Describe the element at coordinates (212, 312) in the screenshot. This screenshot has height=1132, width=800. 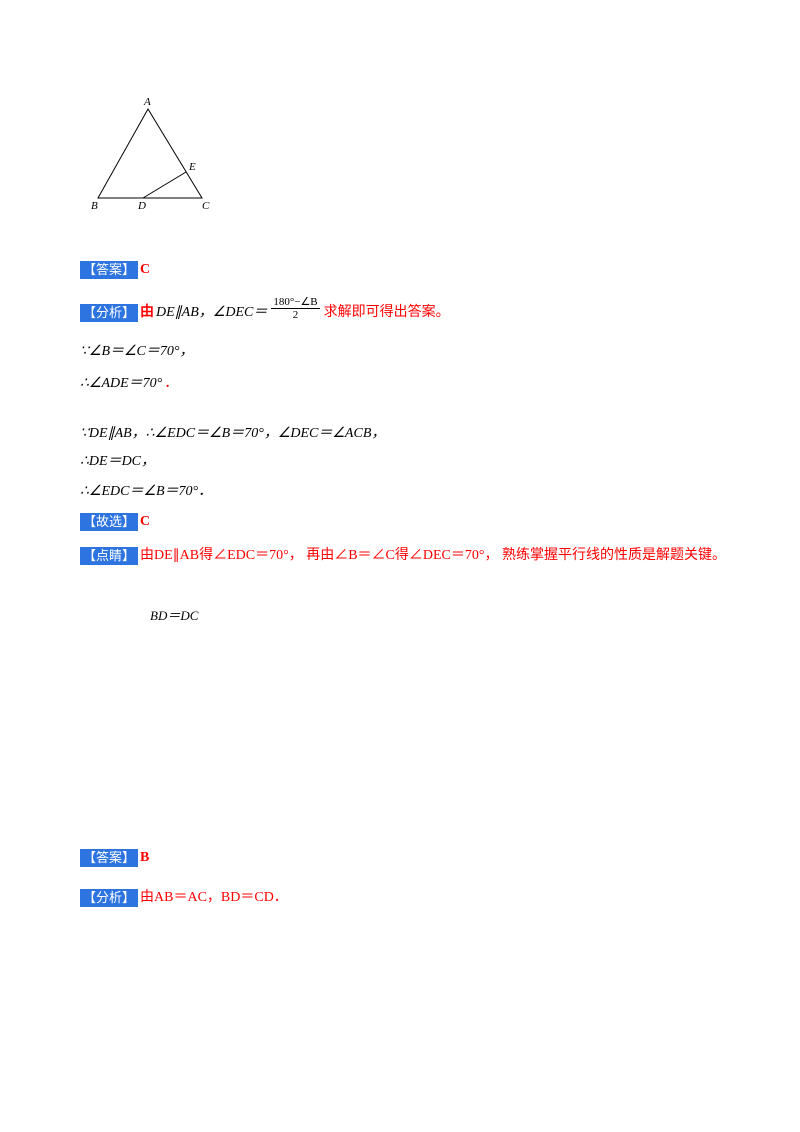
I see `analysis-formula-pre: DE∥AB，∠DEC＝` at that location.